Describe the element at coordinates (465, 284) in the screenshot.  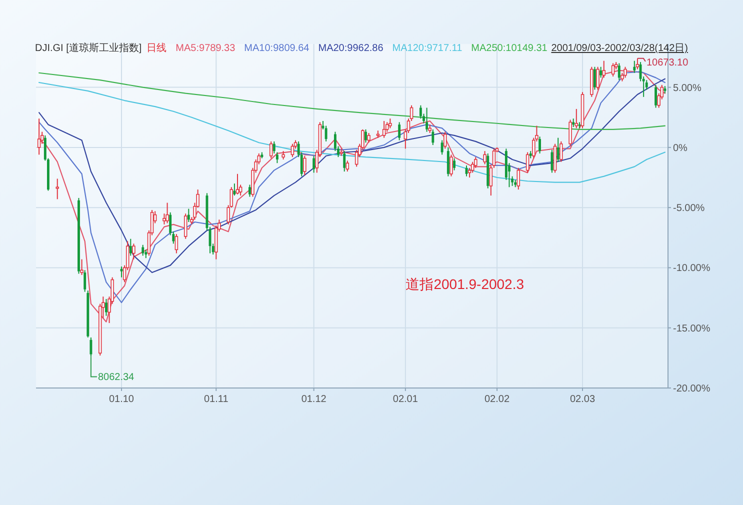
I see `text: 道指2001.9-2002.3` at that location.